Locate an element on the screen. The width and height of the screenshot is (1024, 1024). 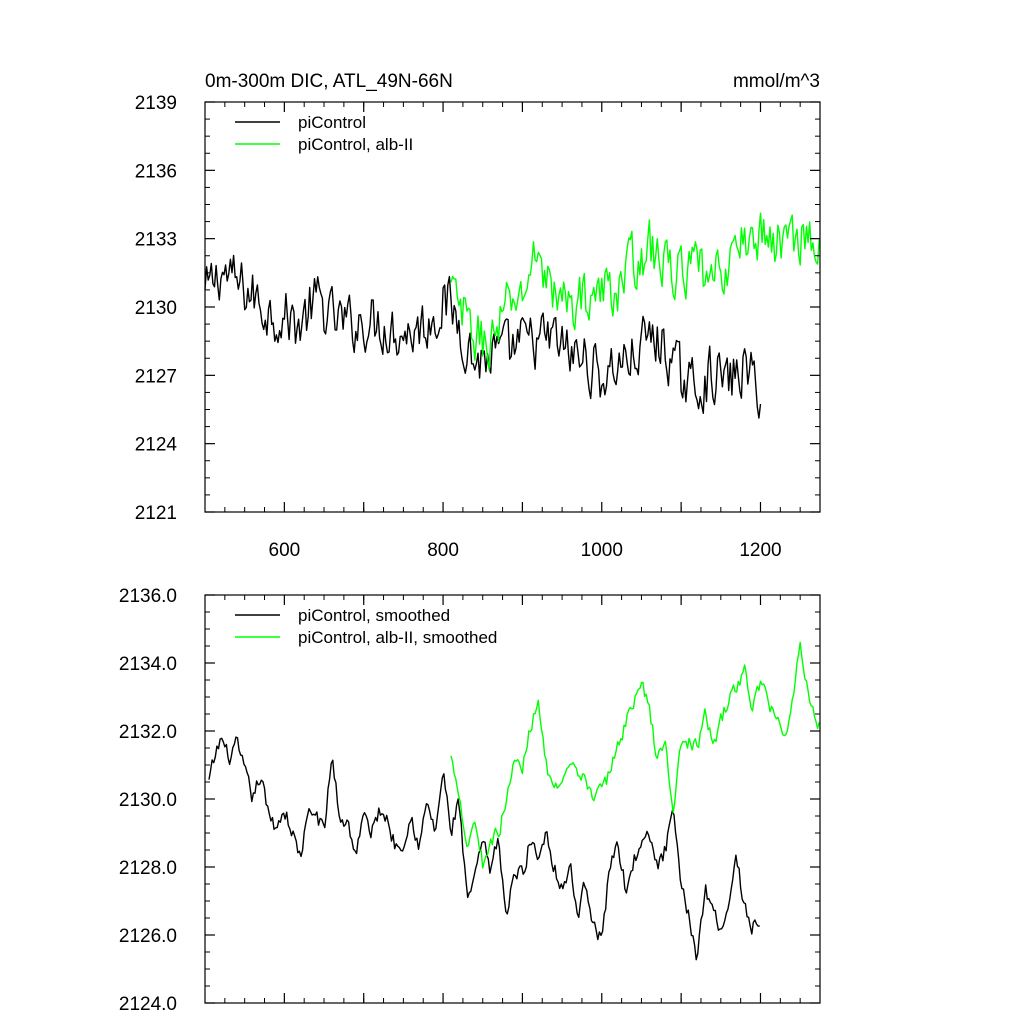
y-tick-label: 2127 is located at coordinates (156, 376).